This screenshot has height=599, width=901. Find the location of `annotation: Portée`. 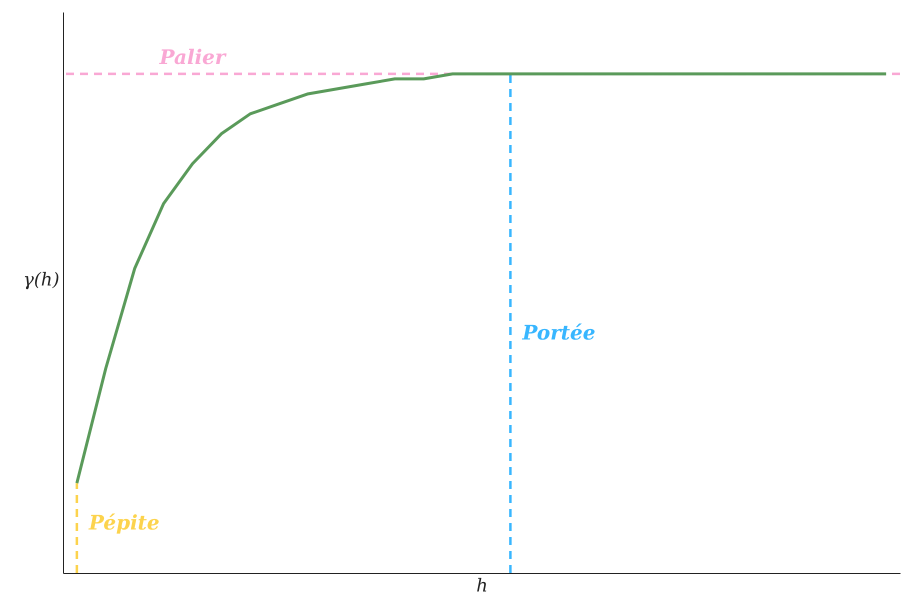

annotation: Portée is located at coordinates (558, 332).